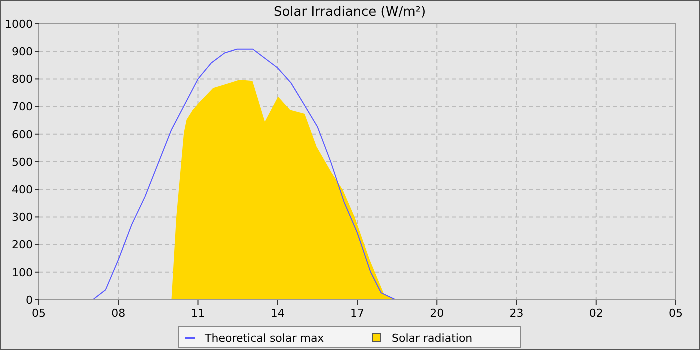  What do you see at coordinates (357, 313) in the screenshot?
I see `x-tick-label: 17` at bounding box center [357, 313].